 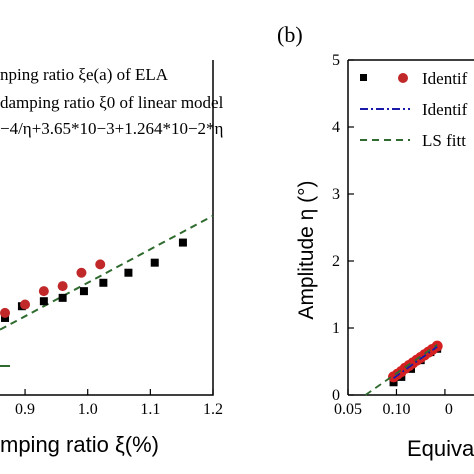 I want to click on right-legend-entry-2: Identif, so click(x=445, y=109).